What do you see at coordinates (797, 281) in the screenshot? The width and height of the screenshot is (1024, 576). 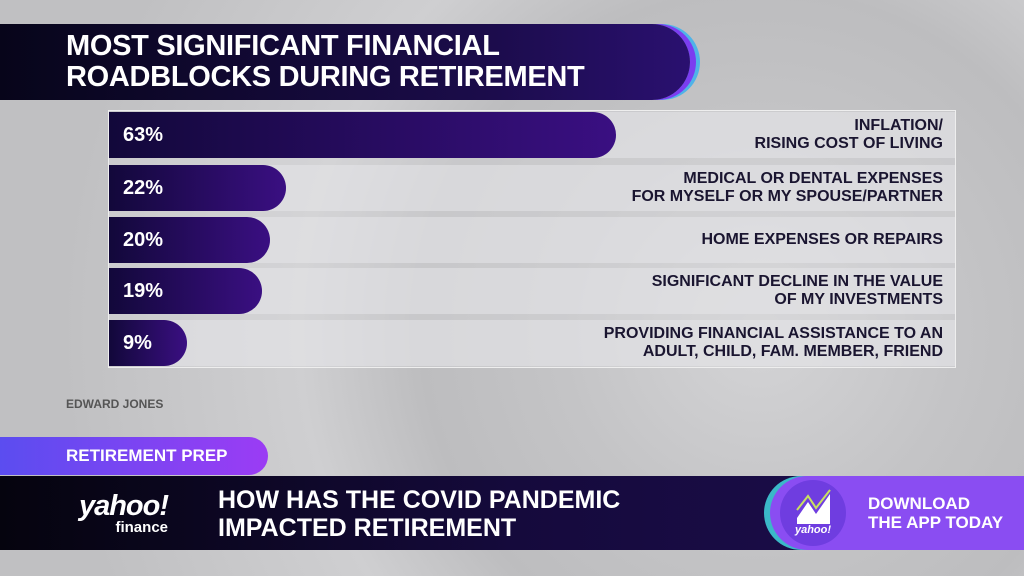 I see `category-label-line: SIGNIFICANT DECLINE IN THE VALUE` at bounding box center [797, 281].